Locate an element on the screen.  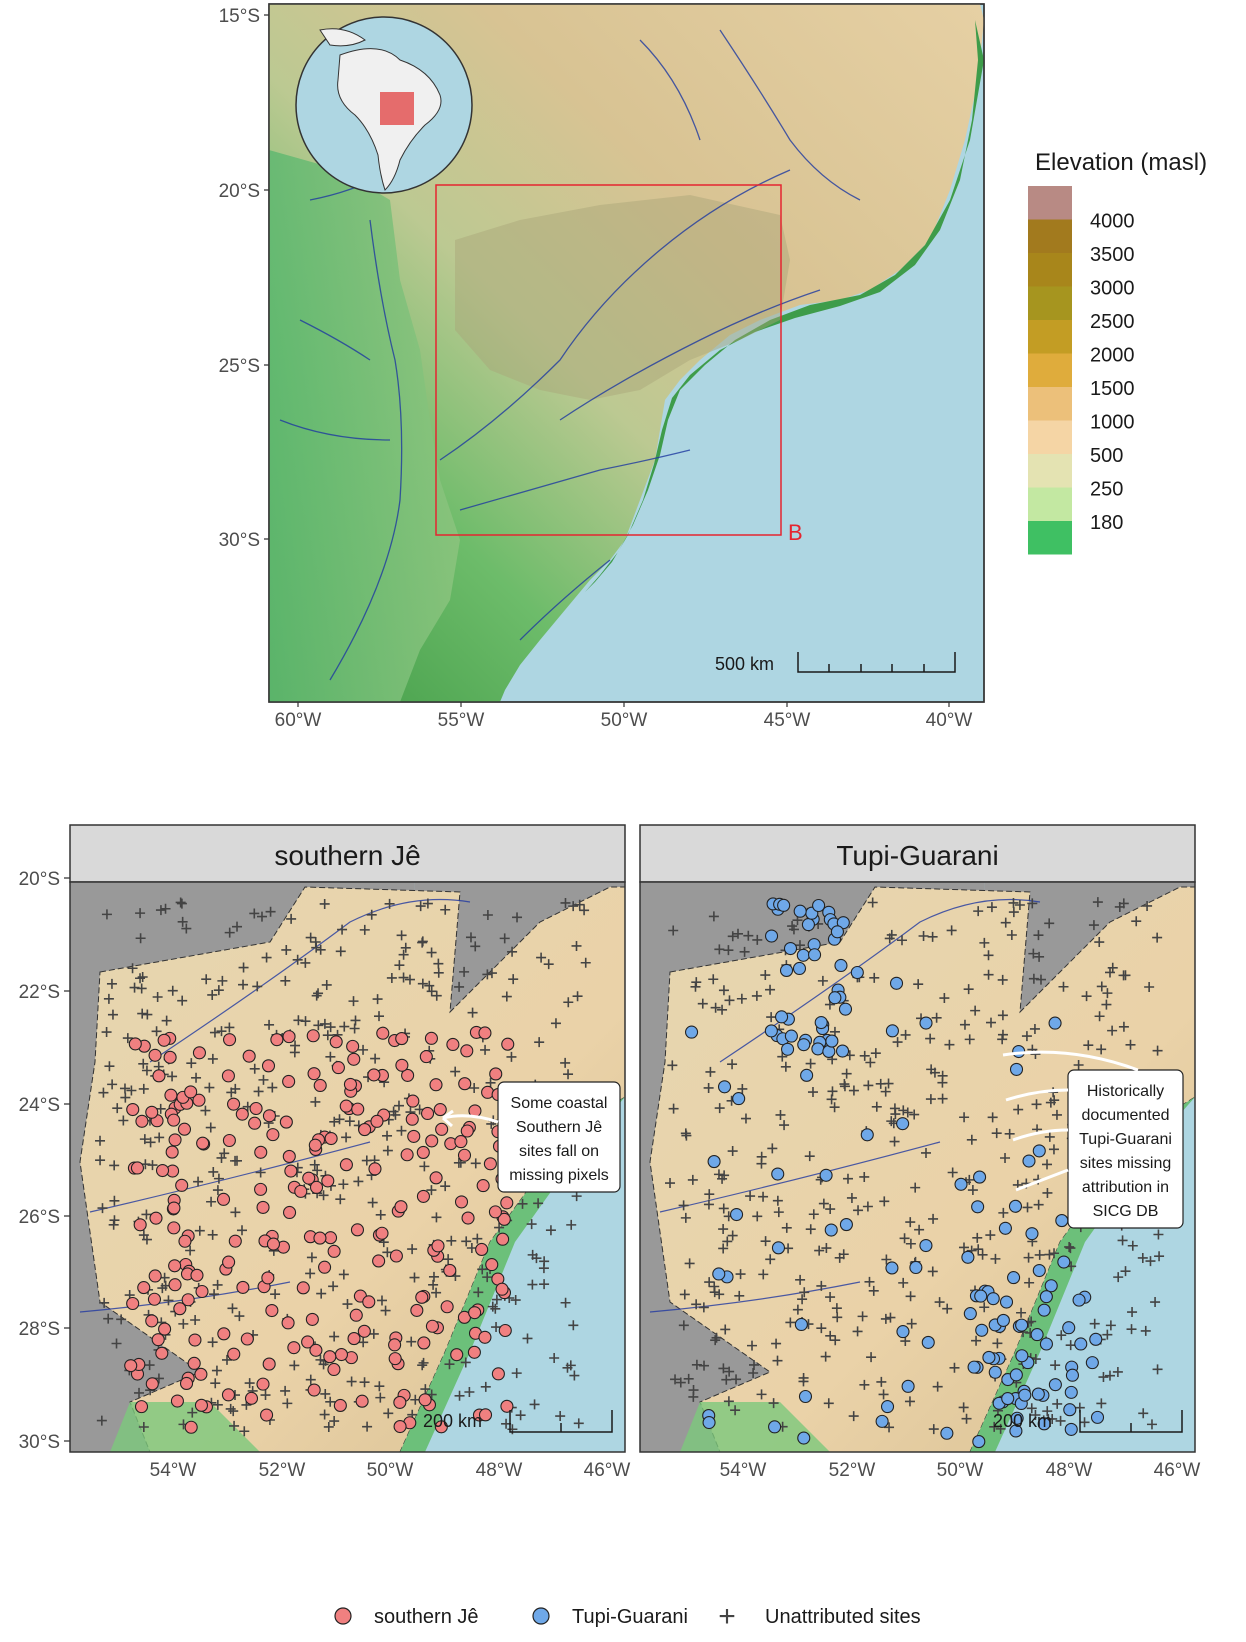
tupi-guarani-sites is located at coordinates (895, 1173).